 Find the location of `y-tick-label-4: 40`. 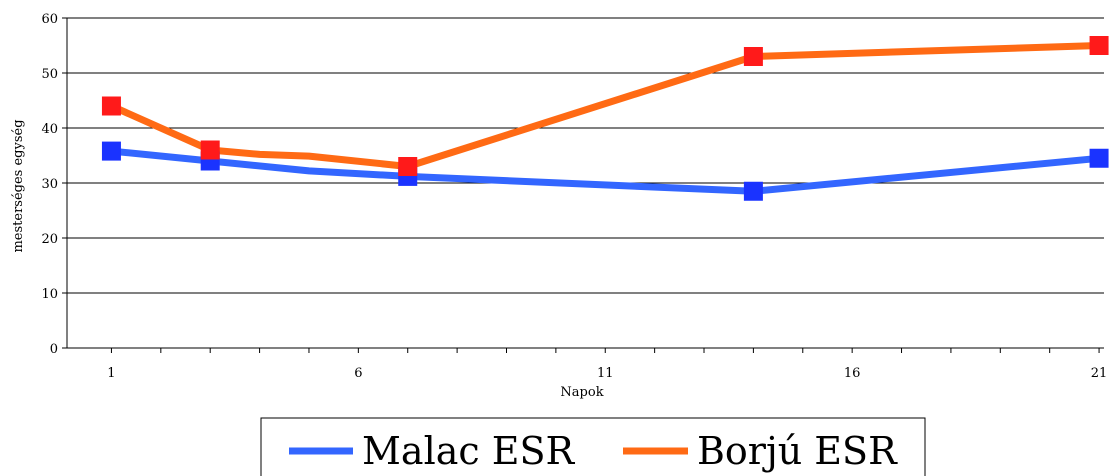

y-tick-label-4: 40 is located at coordinates (49, 129).